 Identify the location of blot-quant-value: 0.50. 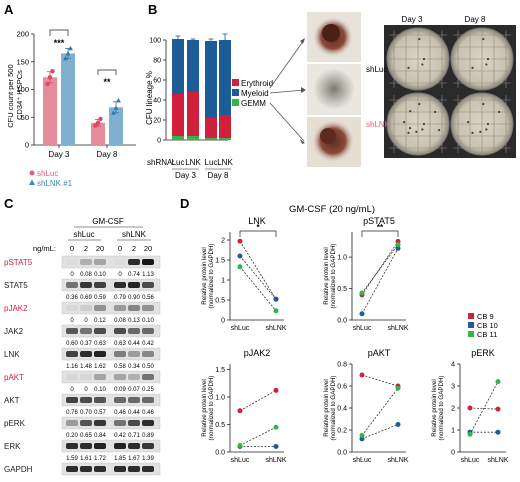
(148, 367).